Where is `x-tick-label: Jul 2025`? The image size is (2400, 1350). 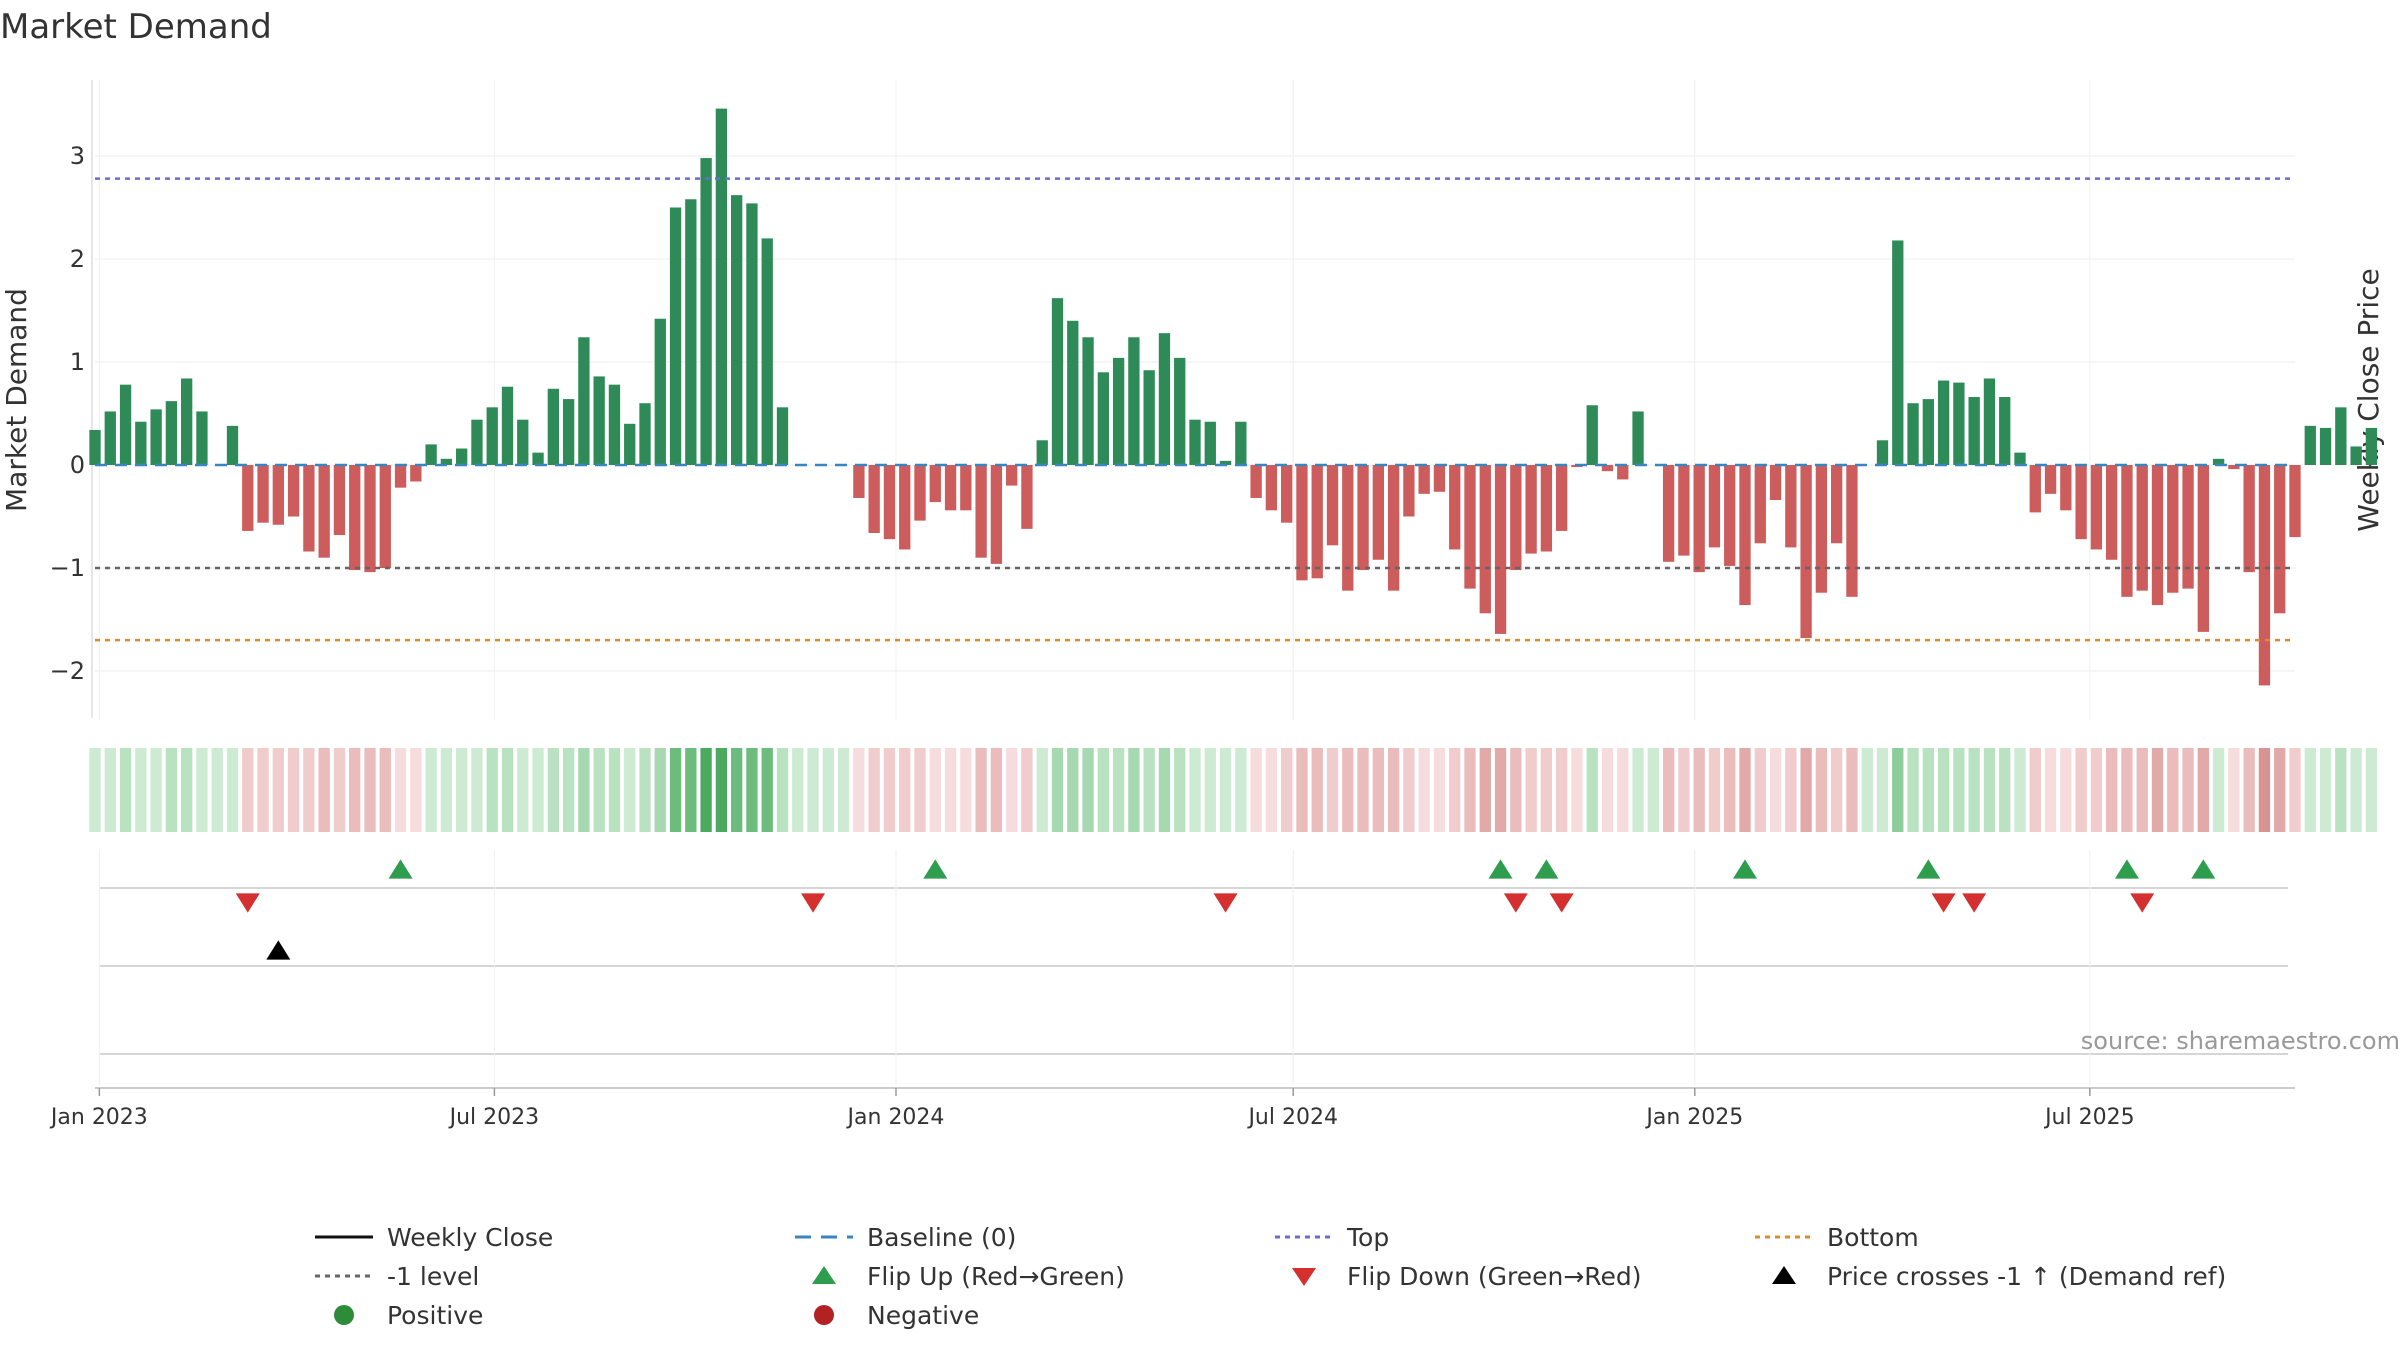
x-tick-label: Jul 2025 is located at coordinates (2089, 1117).